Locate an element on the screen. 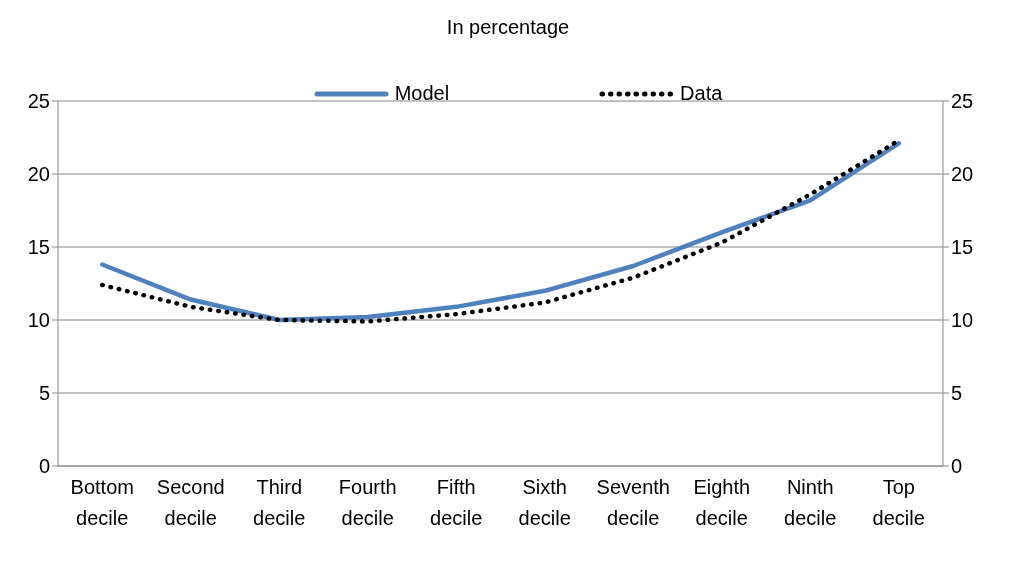  legend-label: Model is located at coordinates (422, 93).